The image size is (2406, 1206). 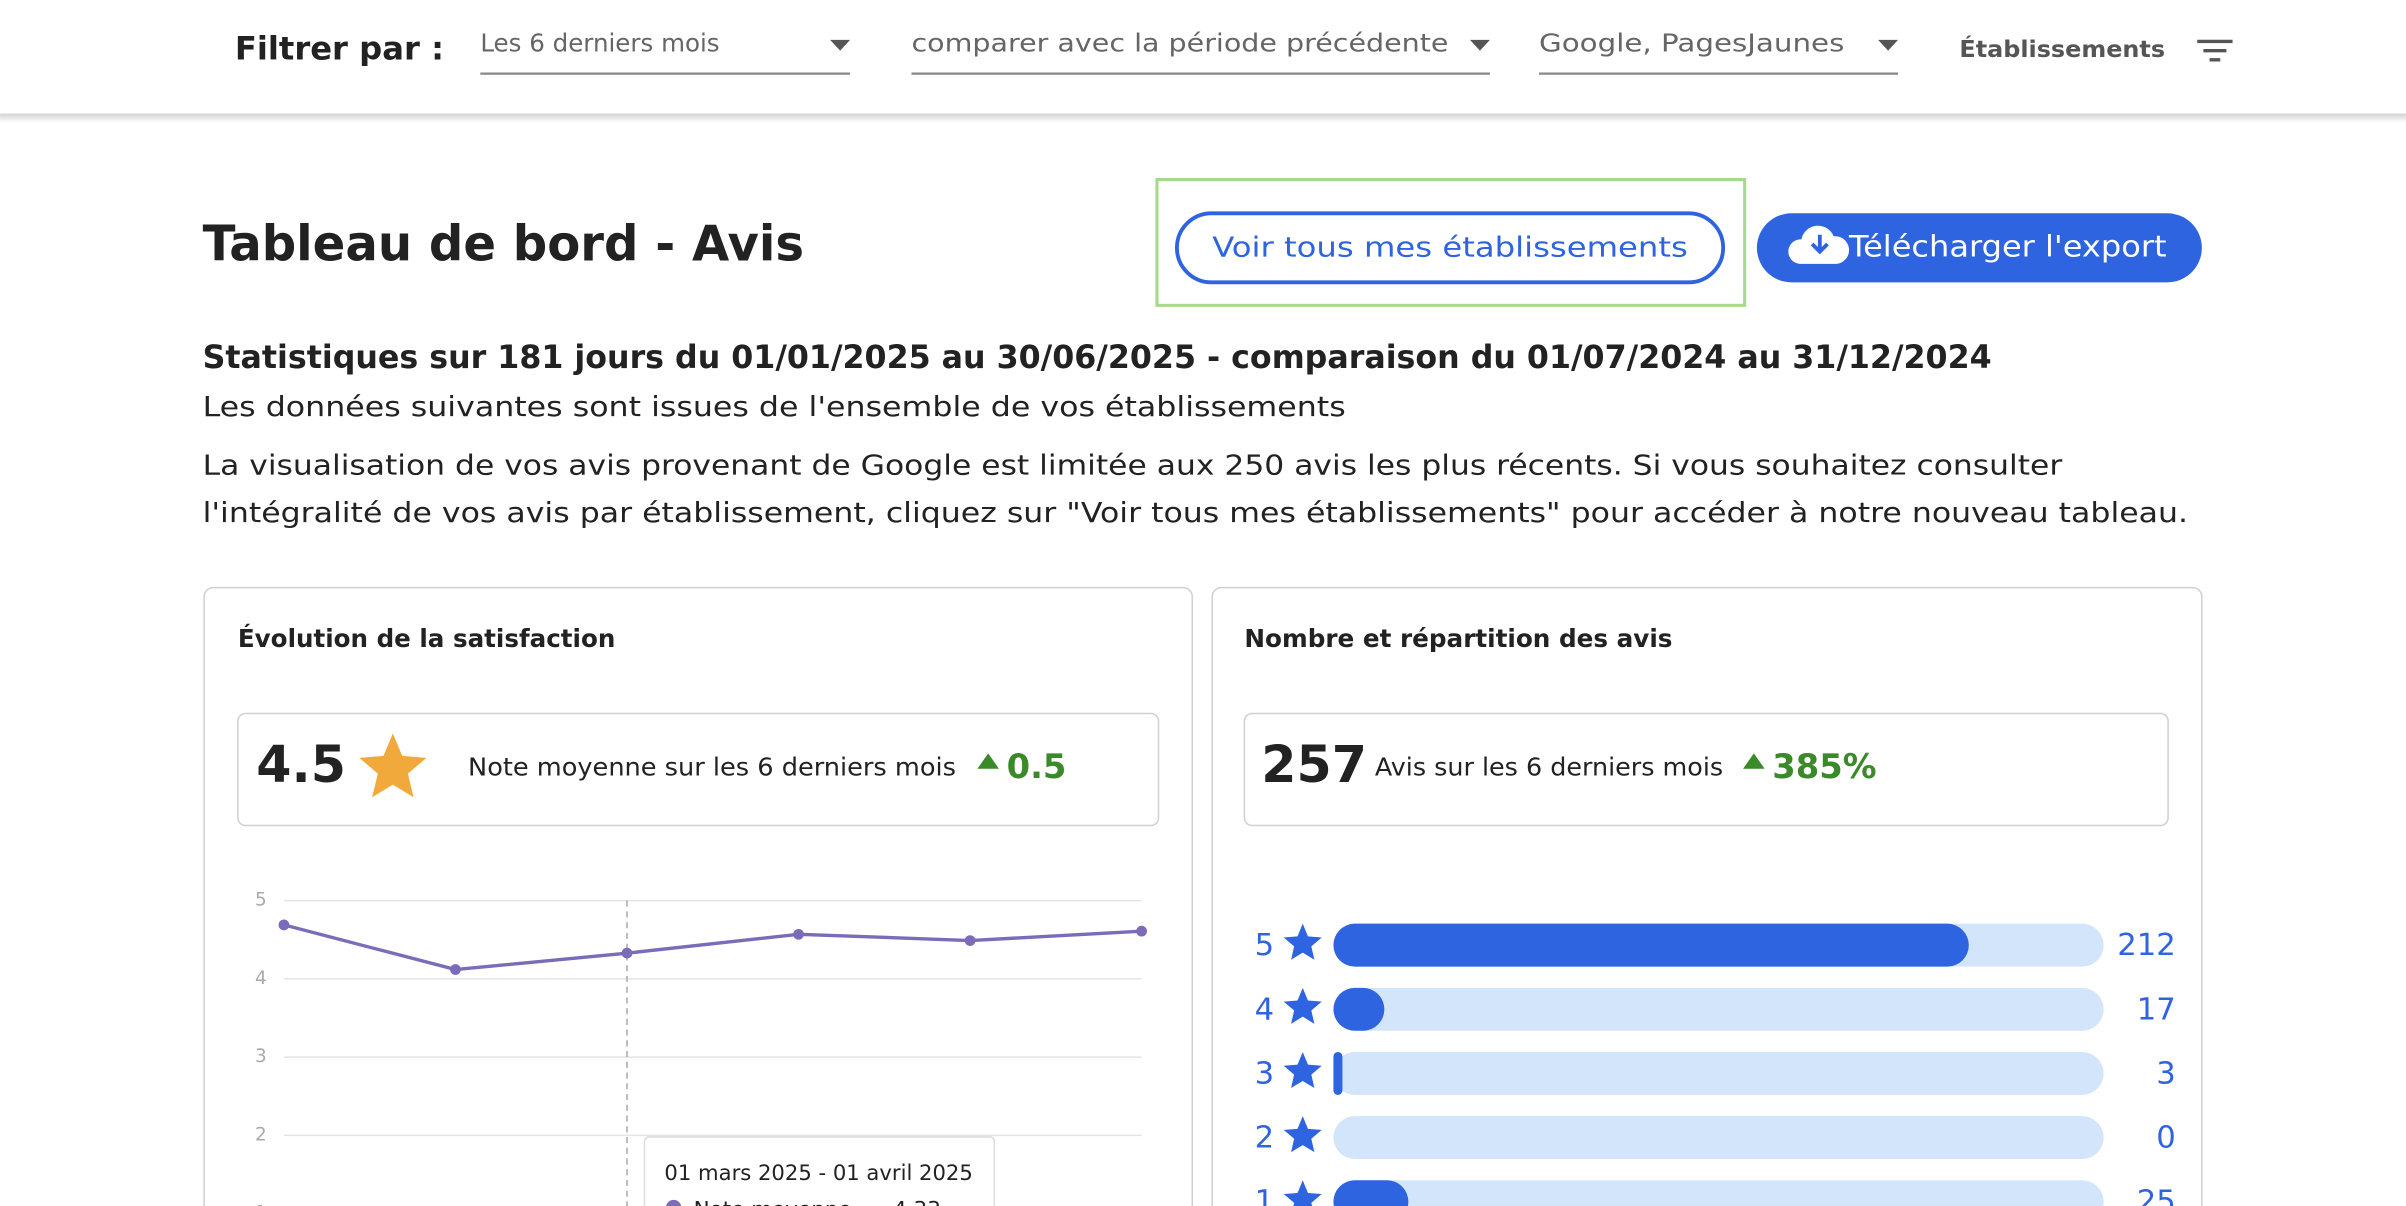 I want to click on sources-dropdown: Google, PagesJaunes, so click(x=1719, y=51).